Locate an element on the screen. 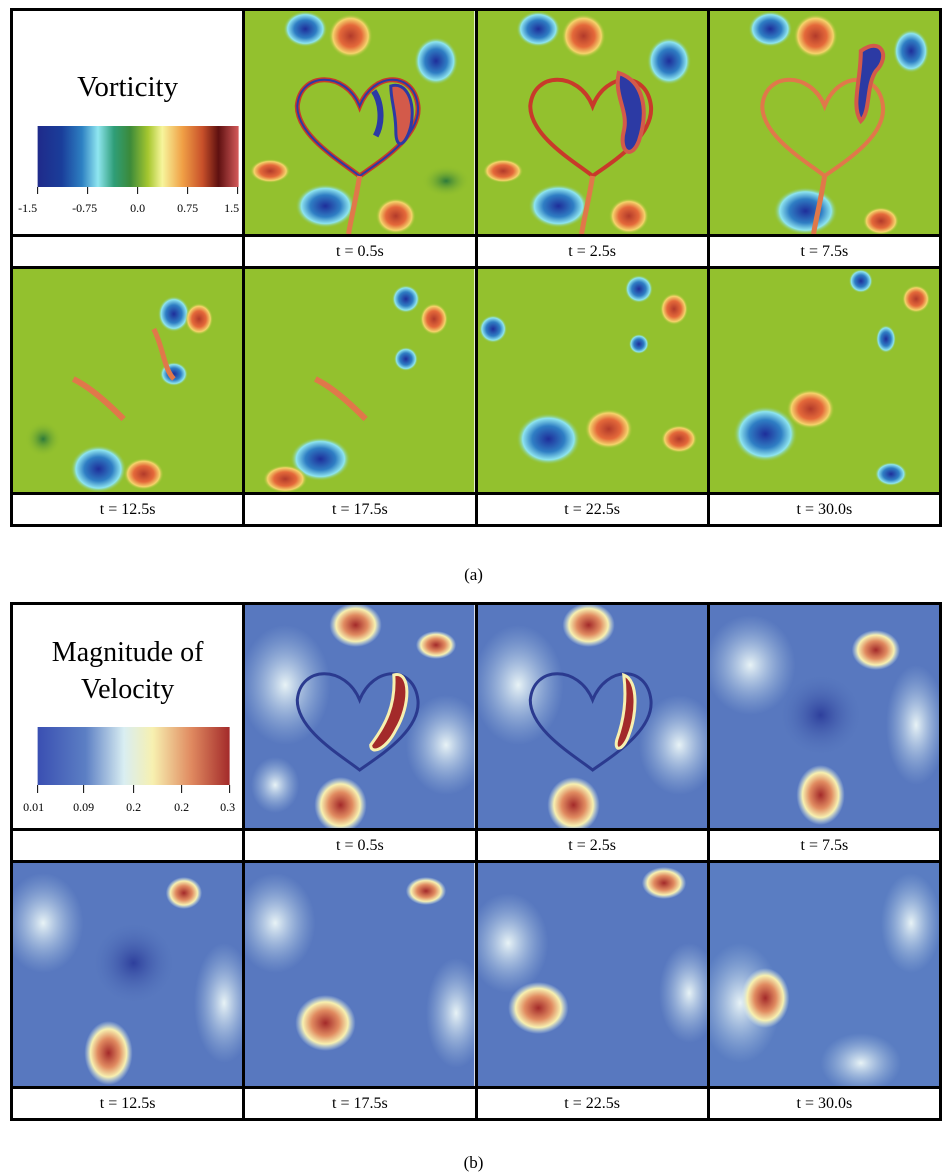 This screenshot has width=947, height=1176. vort-time-label: t = 17.5s is located at coordinates (360, 509).